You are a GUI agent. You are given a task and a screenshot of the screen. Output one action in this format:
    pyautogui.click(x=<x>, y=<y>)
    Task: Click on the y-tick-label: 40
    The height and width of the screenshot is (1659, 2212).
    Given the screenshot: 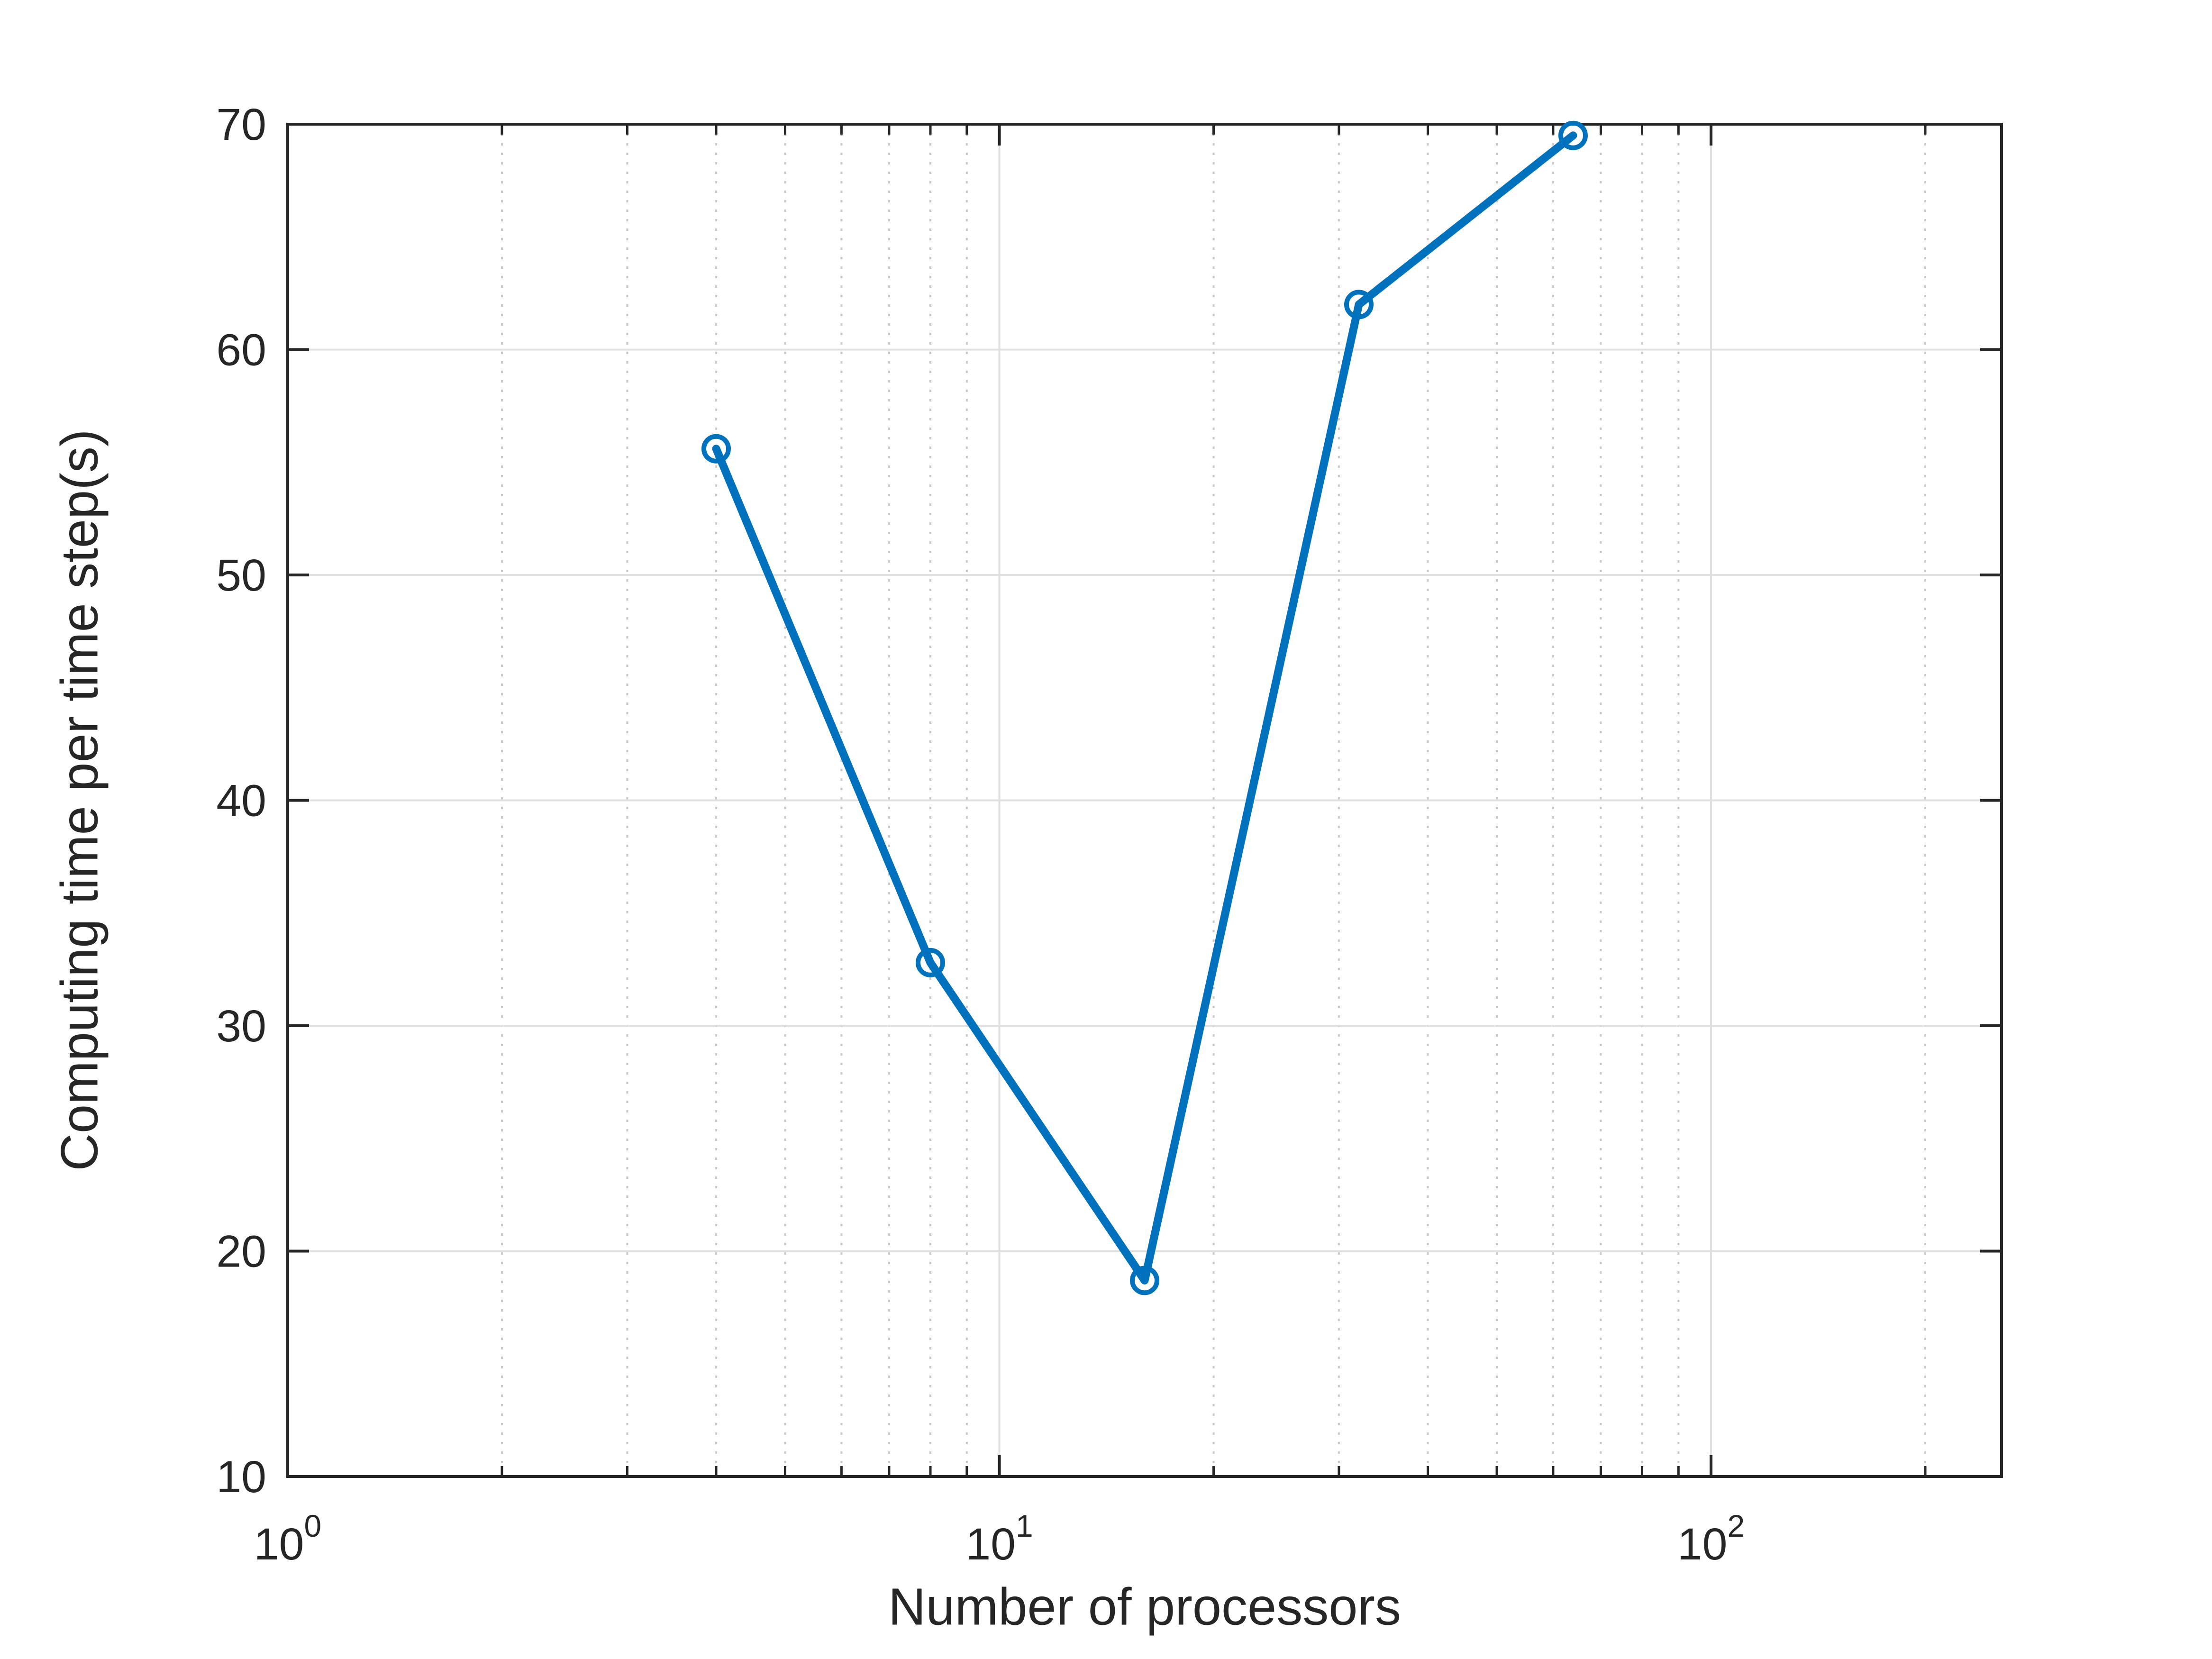 What is the action you would take?
    pyautogui.click(x=241, y=801)
    